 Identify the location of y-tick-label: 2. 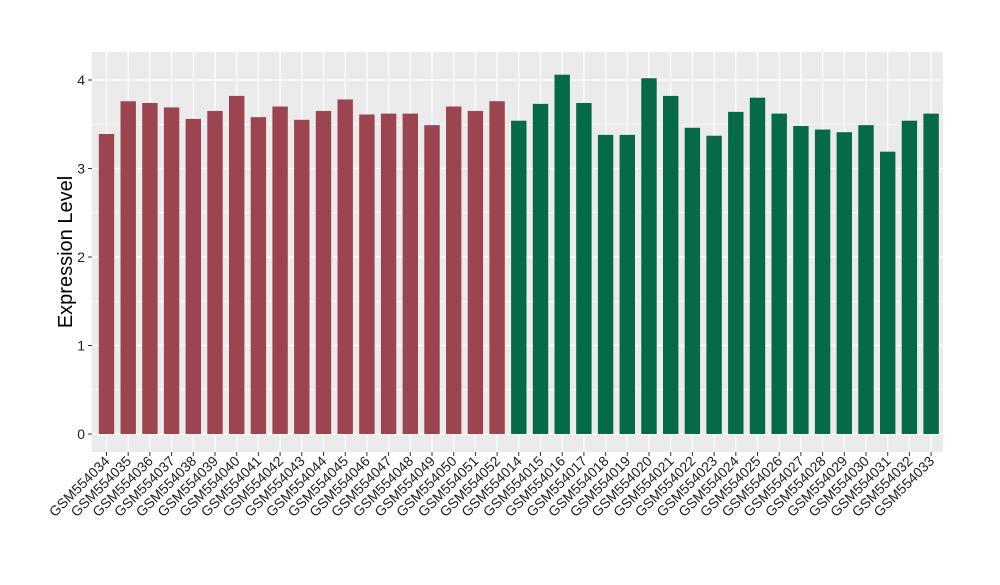
(81, 257).